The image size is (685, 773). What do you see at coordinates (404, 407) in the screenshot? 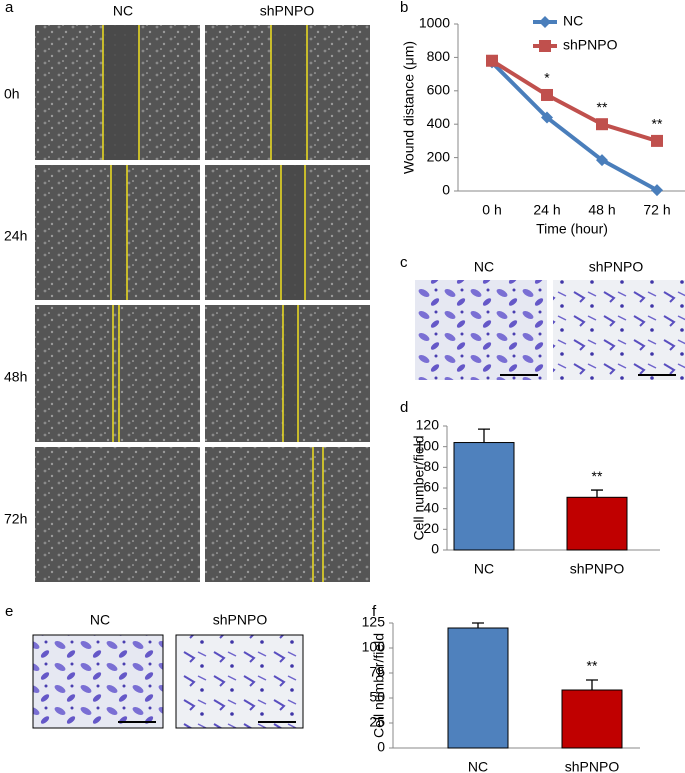
I see `panel-label: d` at bounding box center [404, 407].